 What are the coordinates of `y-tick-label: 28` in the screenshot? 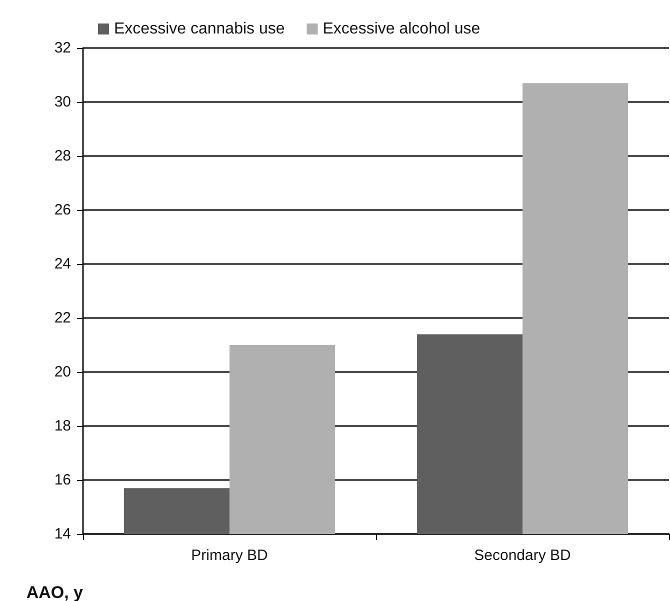 It's located at (62, 156).